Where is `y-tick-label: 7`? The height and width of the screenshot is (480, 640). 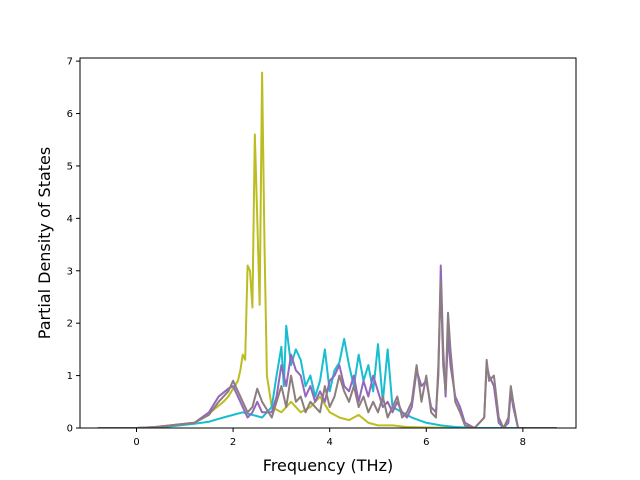 y-tick-label: 7 is located at coordinates (70, 62).